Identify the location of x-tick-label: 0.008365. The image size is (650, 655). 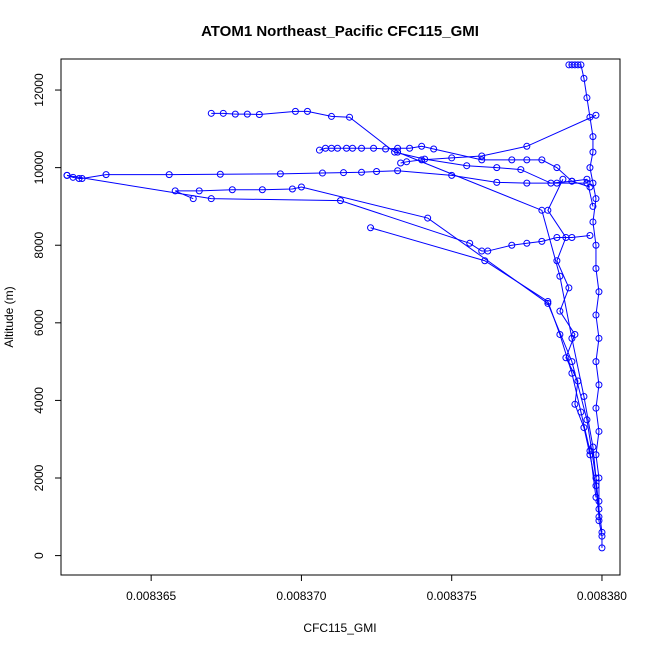
(151, 596).